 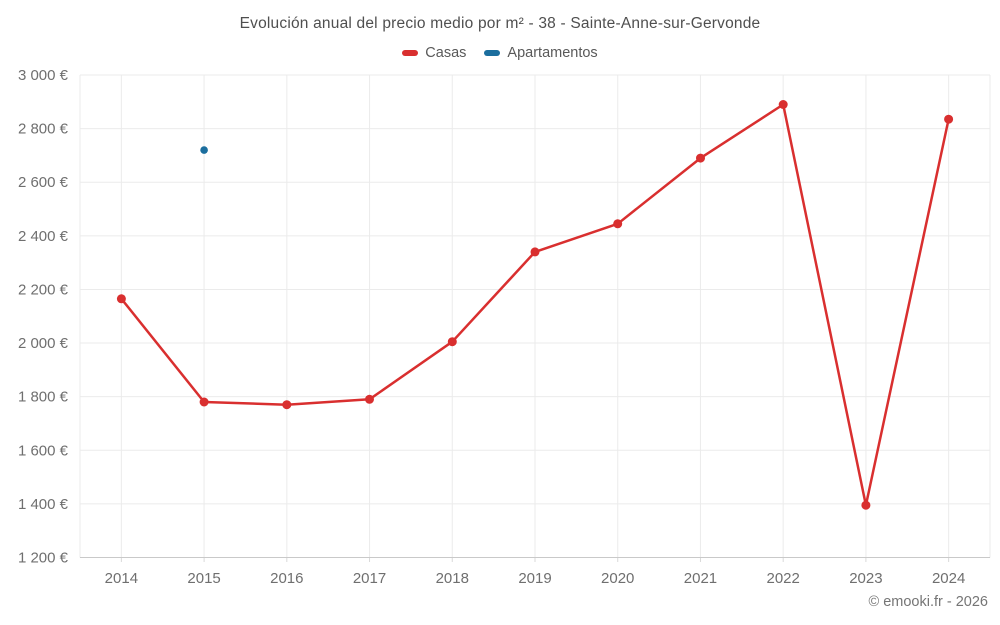 I want to click on tick-label: 1 200 €, so click(x=43, y=558).